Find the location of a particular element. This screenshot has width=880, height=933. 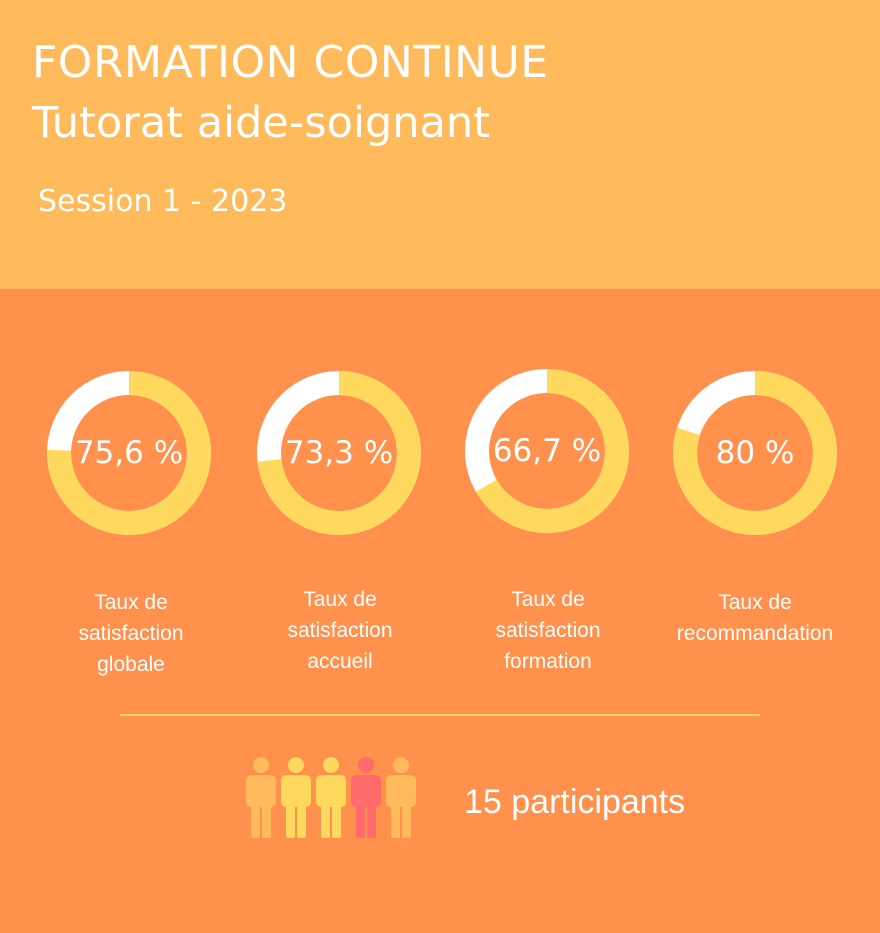

donut-satisfaction-formation: 66,7 % is located at coordinates (547, 451).